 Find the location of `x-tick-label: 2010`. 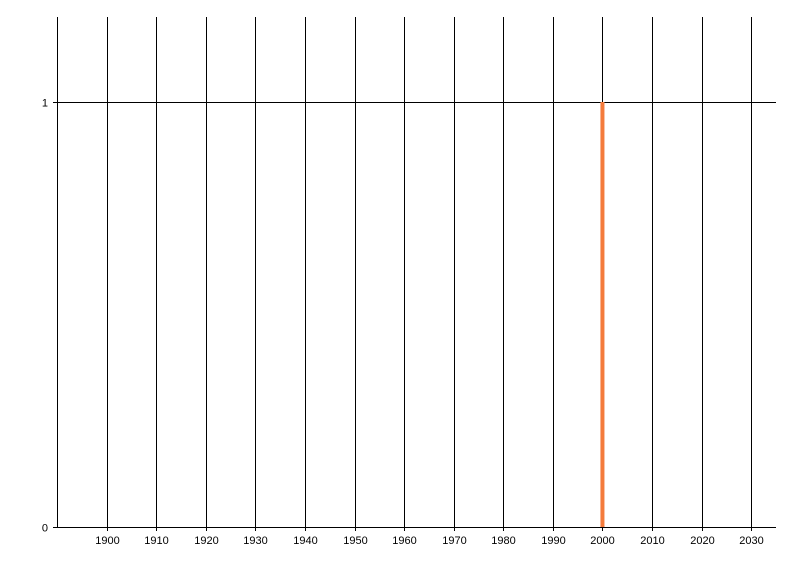

x-tick-label: 2010 is located at coordinates (652, 541).